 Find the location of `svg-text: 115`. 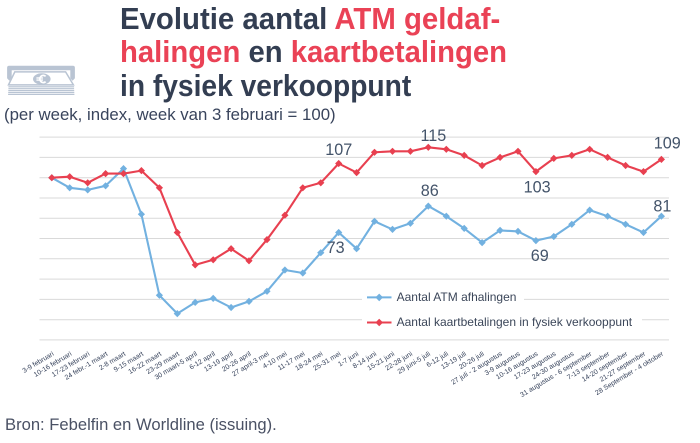

svg-text: 115 is located at coordinates (433, 136).